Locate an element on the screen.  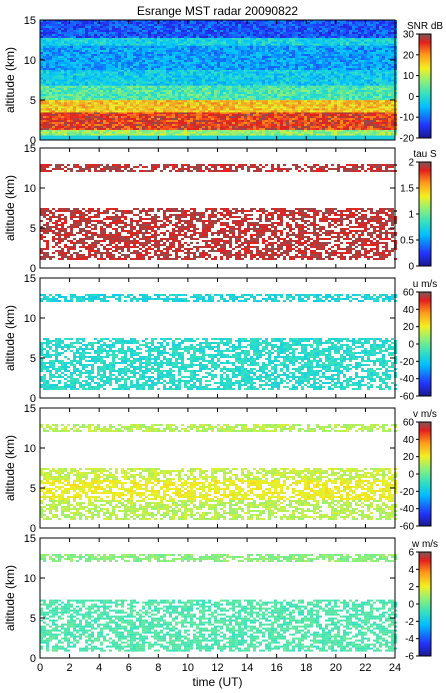
chart-title: Esrange MST radar 20090822 is located at coordinates (218, 11).